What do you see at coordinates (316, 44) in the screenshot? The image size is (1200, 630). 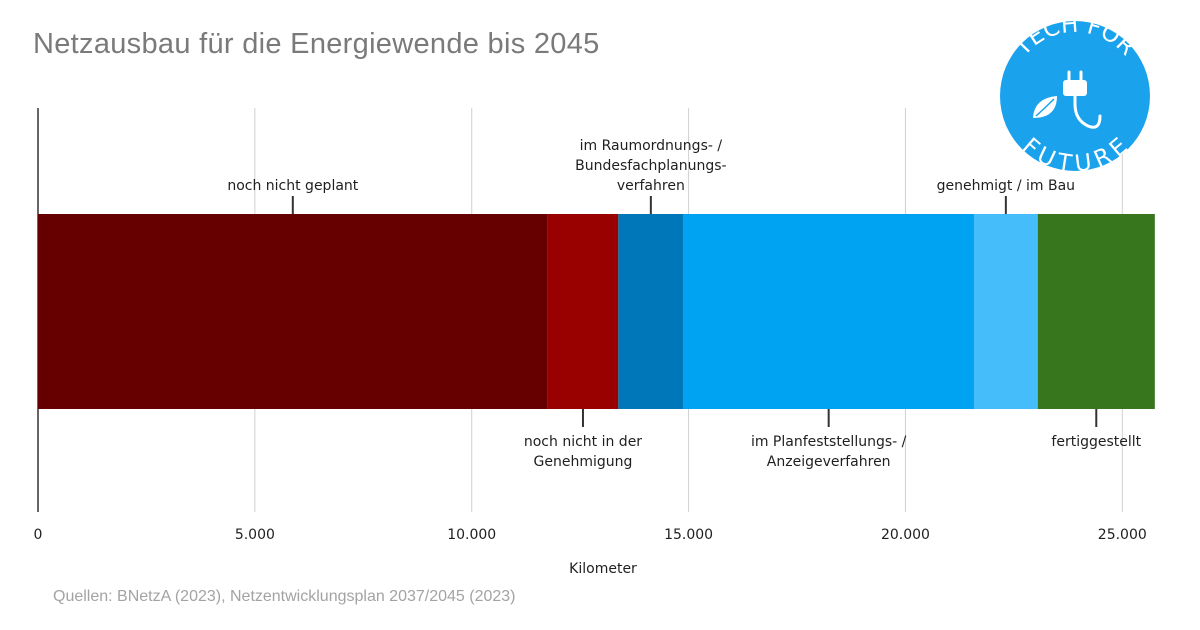 I see `chart-title: Netzausbau für die Energiewende bis 2045` at bounding box center [316, 44].